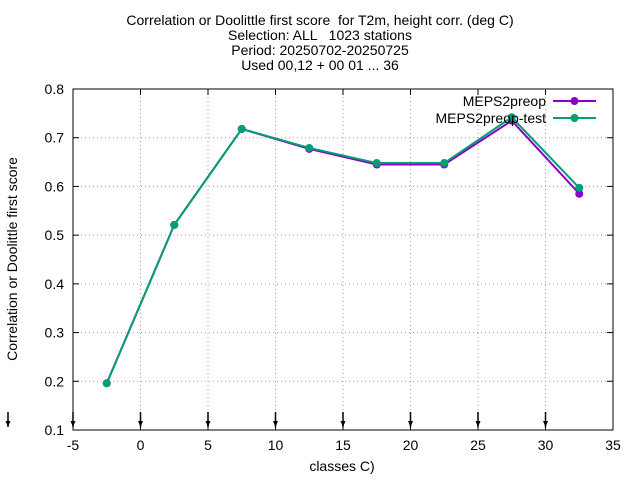 The image size is (640, 480). Describe the element at coordinates (320, 65) in the screenshot. I see `title-line-4: Used 00,12 + 00 01 ... 36` at that location.